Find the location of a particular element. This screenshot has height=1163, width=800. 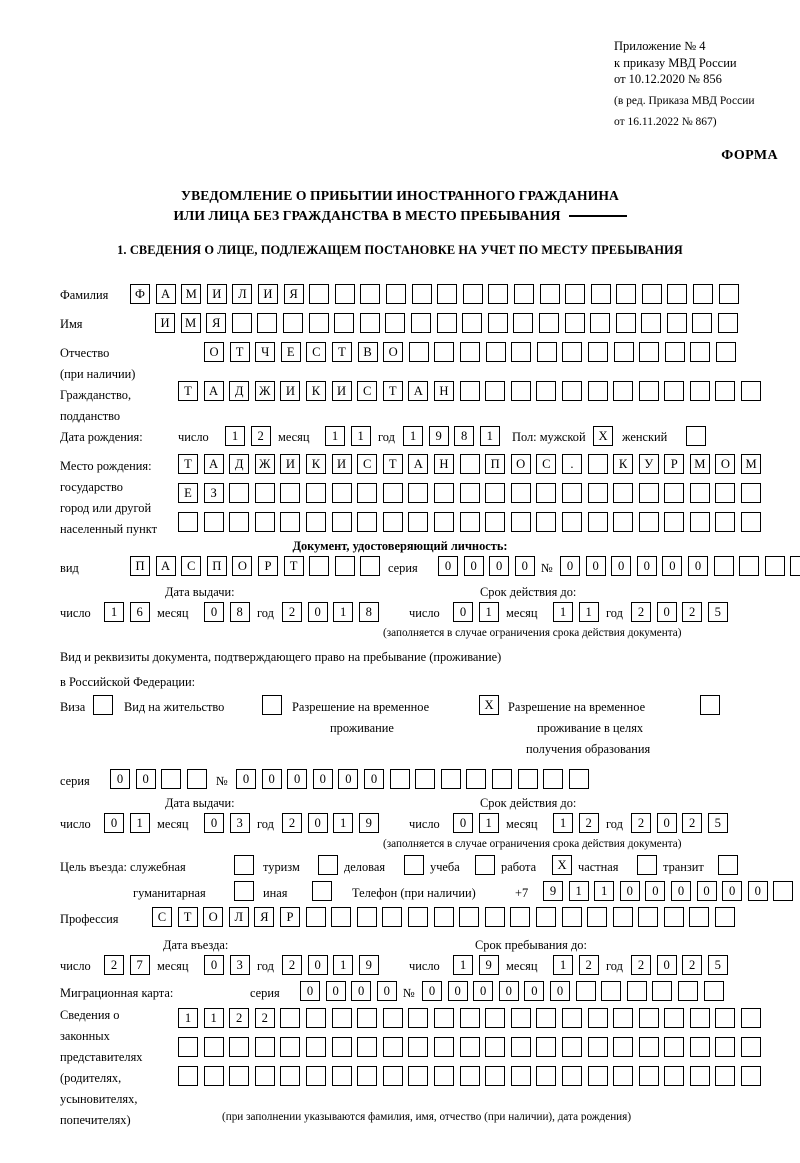

char-box: 8 is located at coordinates (464, 436).